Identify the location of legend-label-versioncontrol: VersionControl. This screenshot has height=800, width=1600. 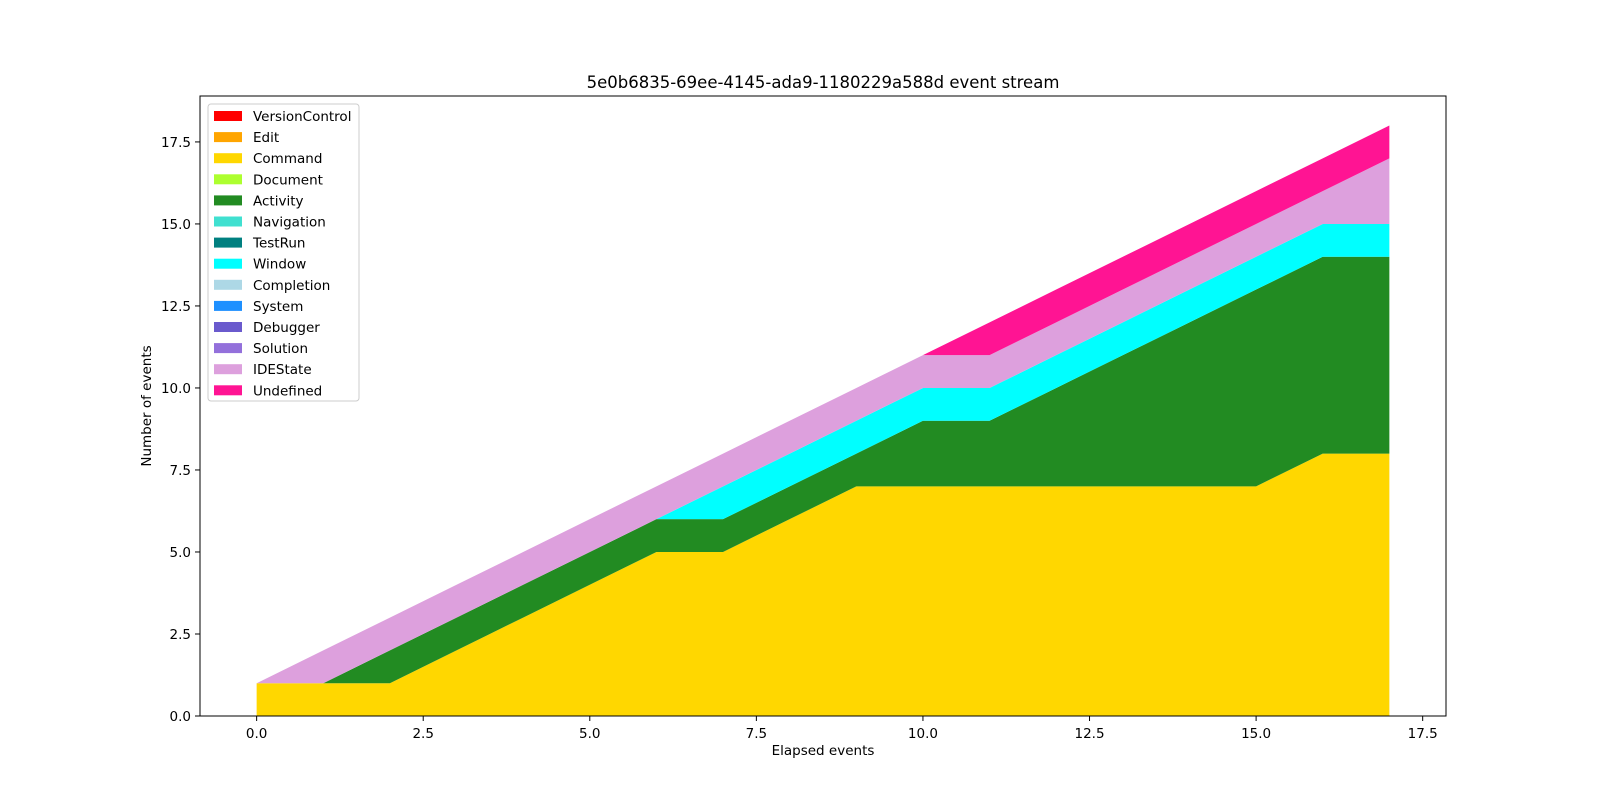
(302, 117).